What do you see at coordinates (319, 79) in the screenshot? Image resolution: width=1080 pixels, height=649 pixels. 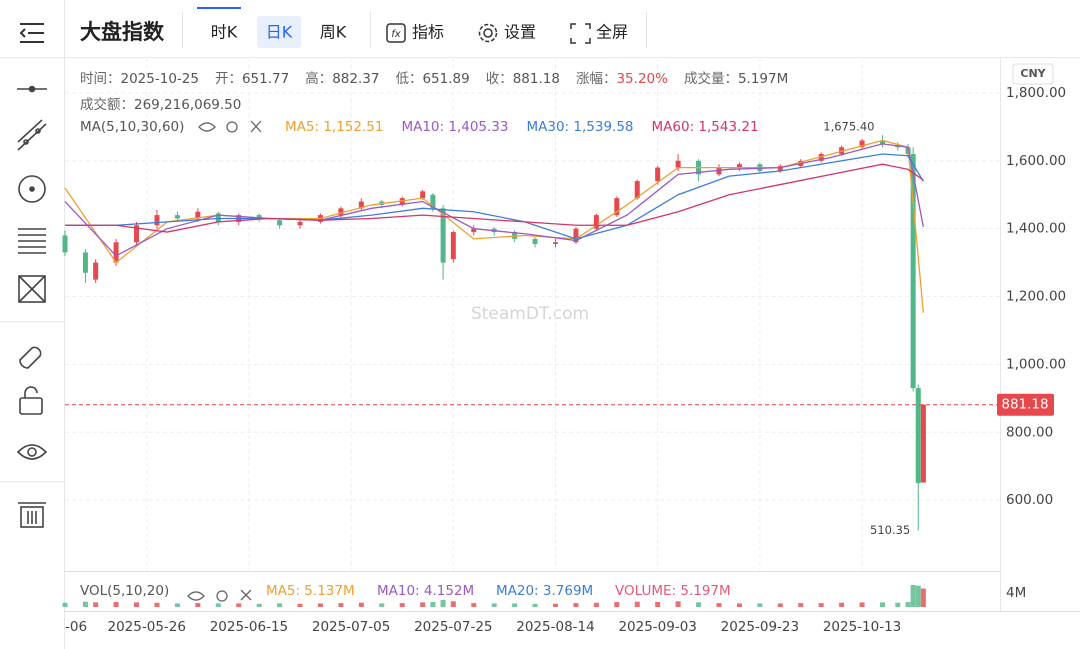 I see `info-label: 高：` at bounding box center [319, 79].